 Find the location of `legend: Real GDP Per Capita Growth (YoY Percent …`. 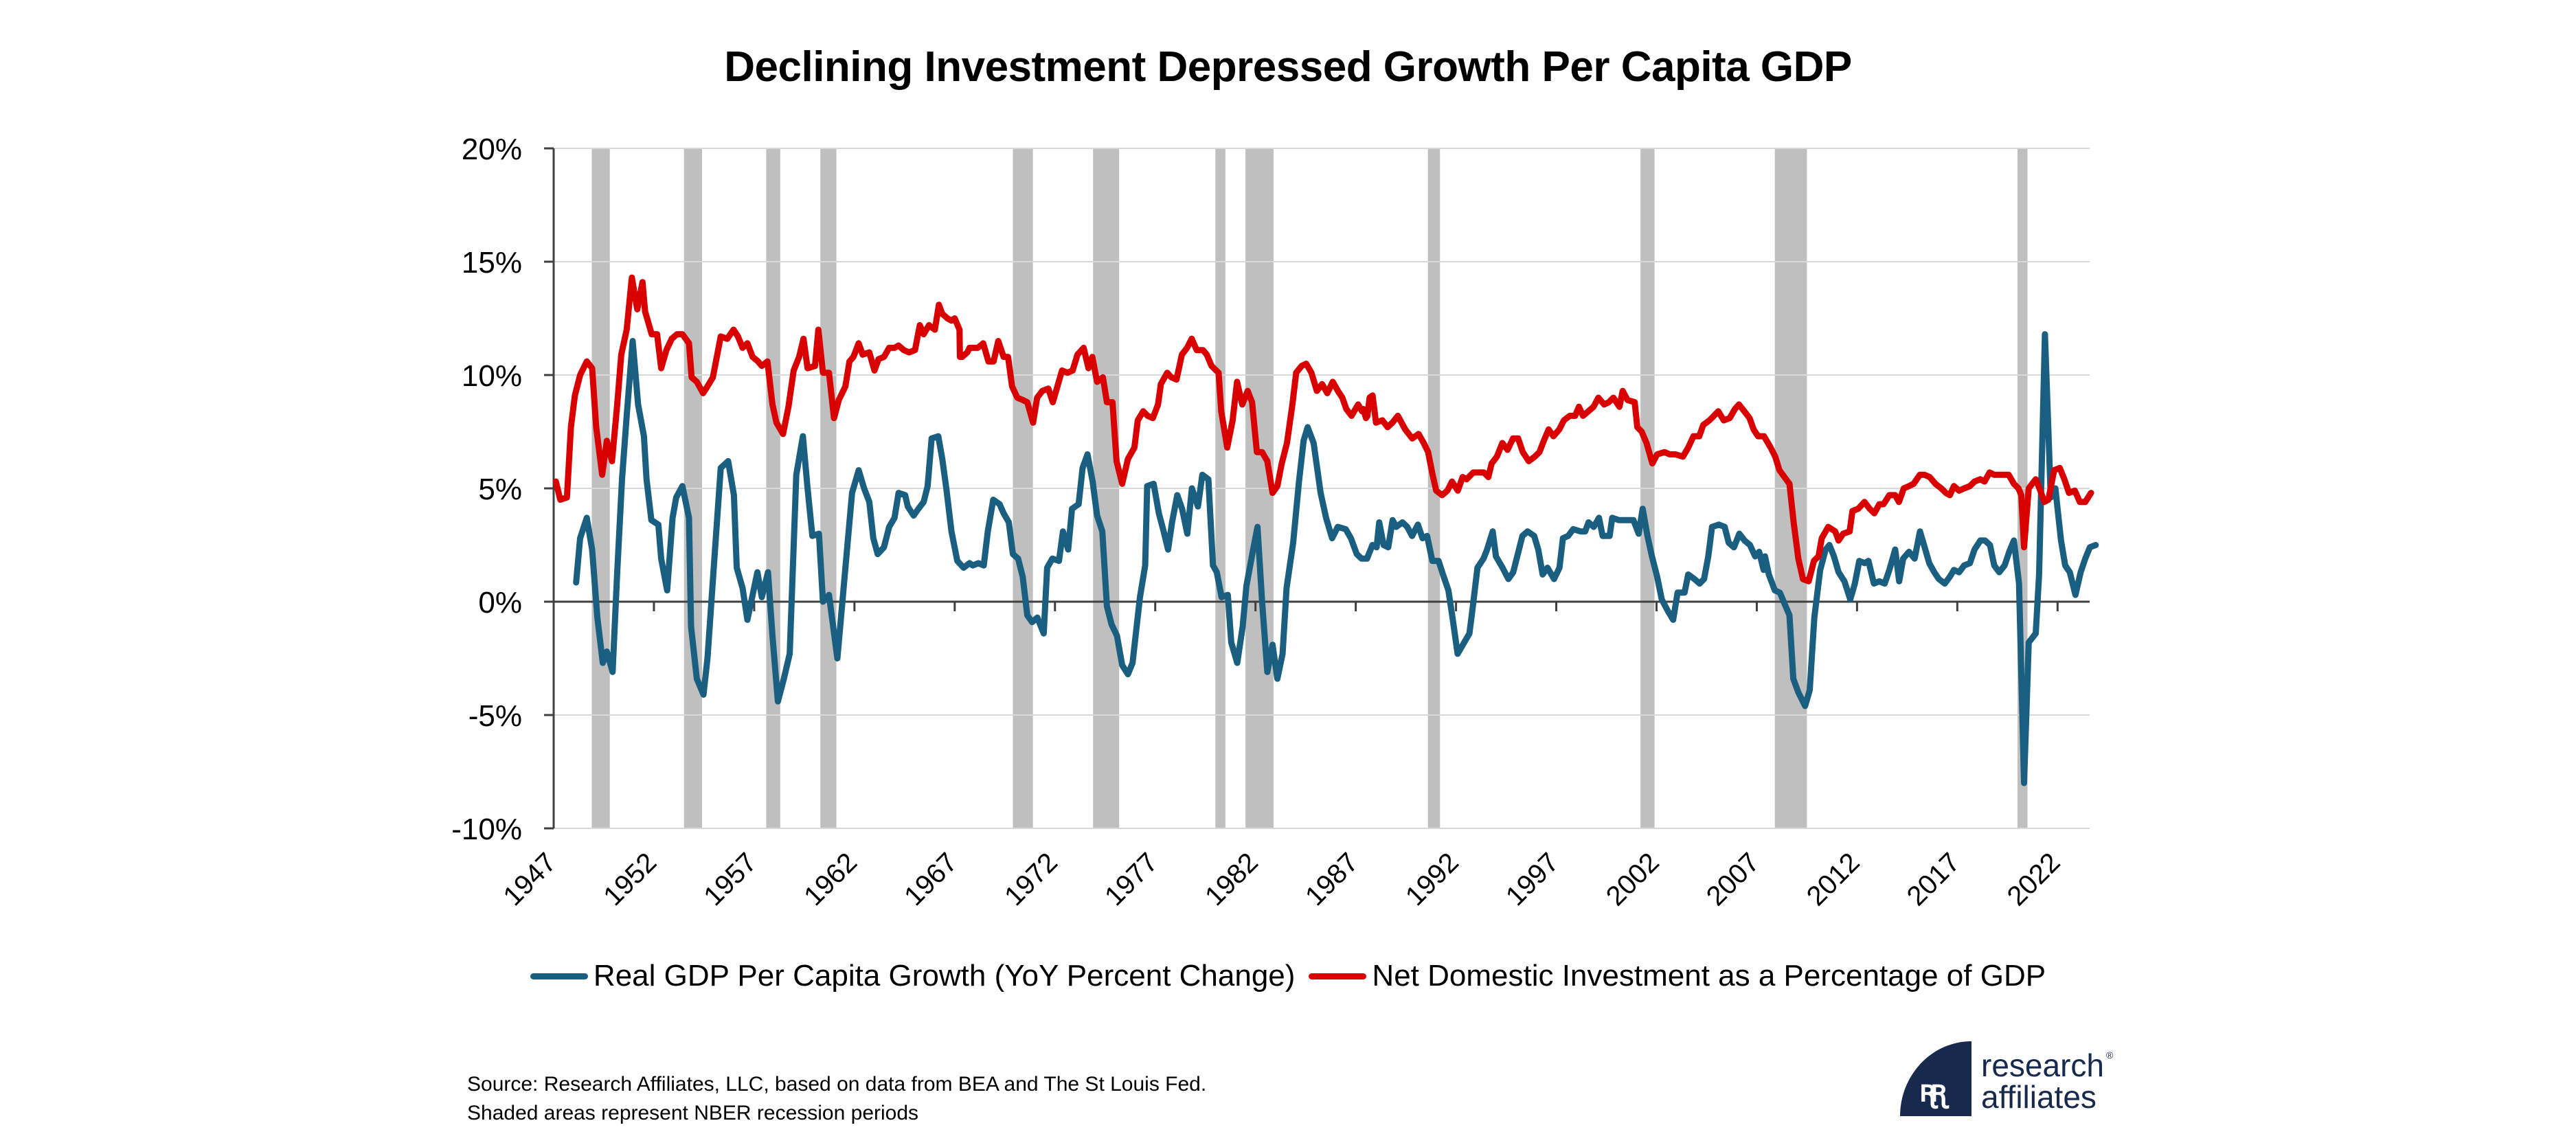

legend: Real GDP Per Capita Growth (YoY Percent … is located at coordinates (1288, 976).